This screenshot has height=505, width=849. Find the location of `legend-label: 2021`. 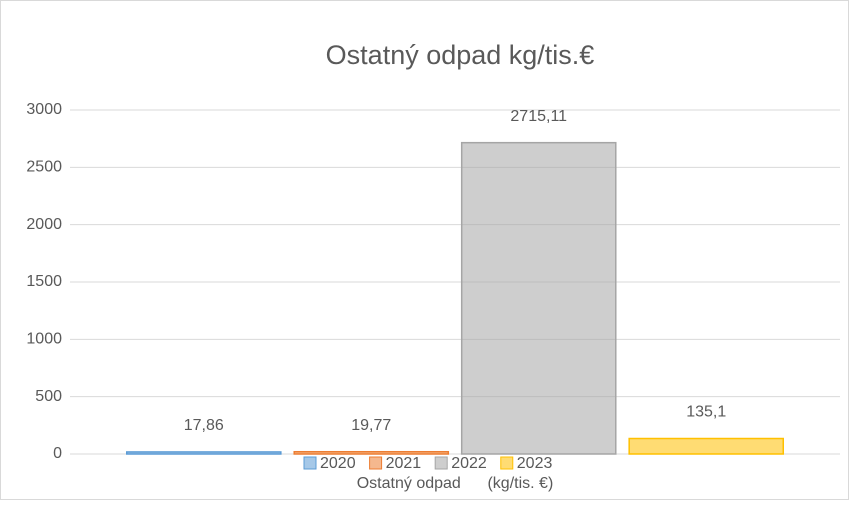

legend-label: 2021 is located at coordinates (404, 463).